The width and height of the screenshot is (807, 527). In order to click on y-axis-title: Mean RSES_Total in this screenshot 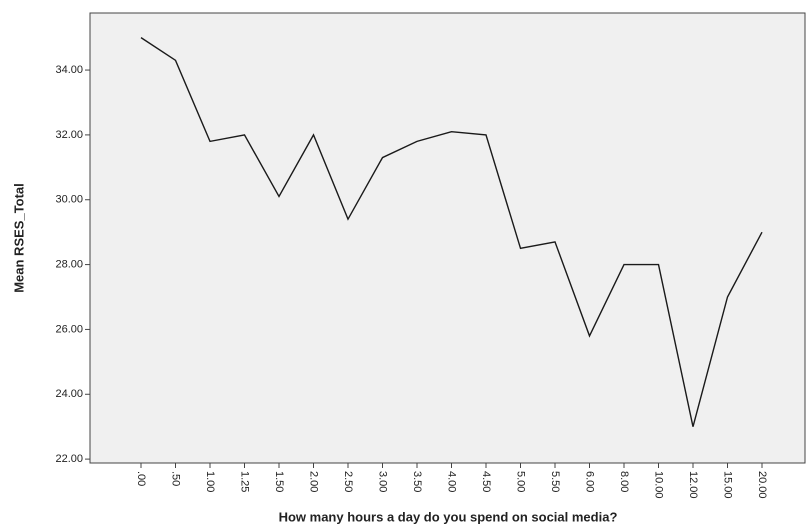, I will do `click(18, 238)`.